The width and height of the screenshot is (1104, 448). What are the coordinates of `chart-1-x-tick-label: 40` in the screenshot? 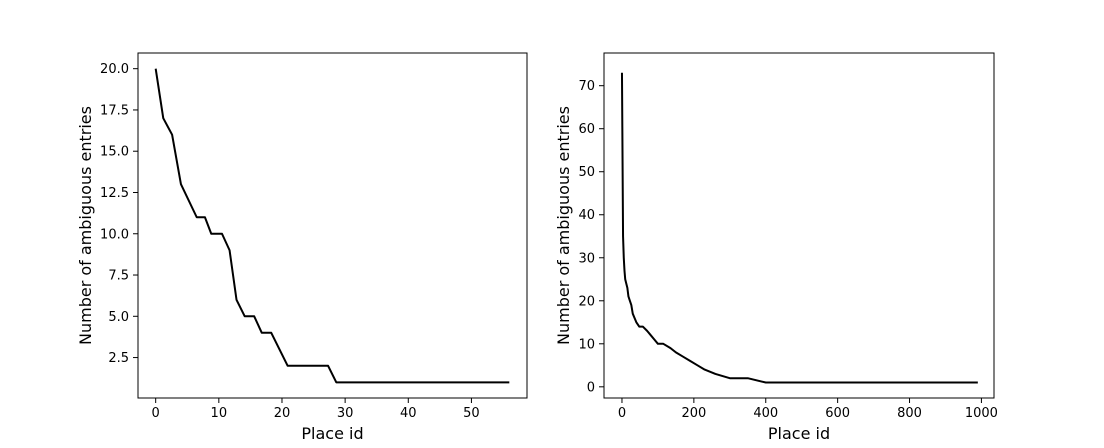 It's located at (408, 413).